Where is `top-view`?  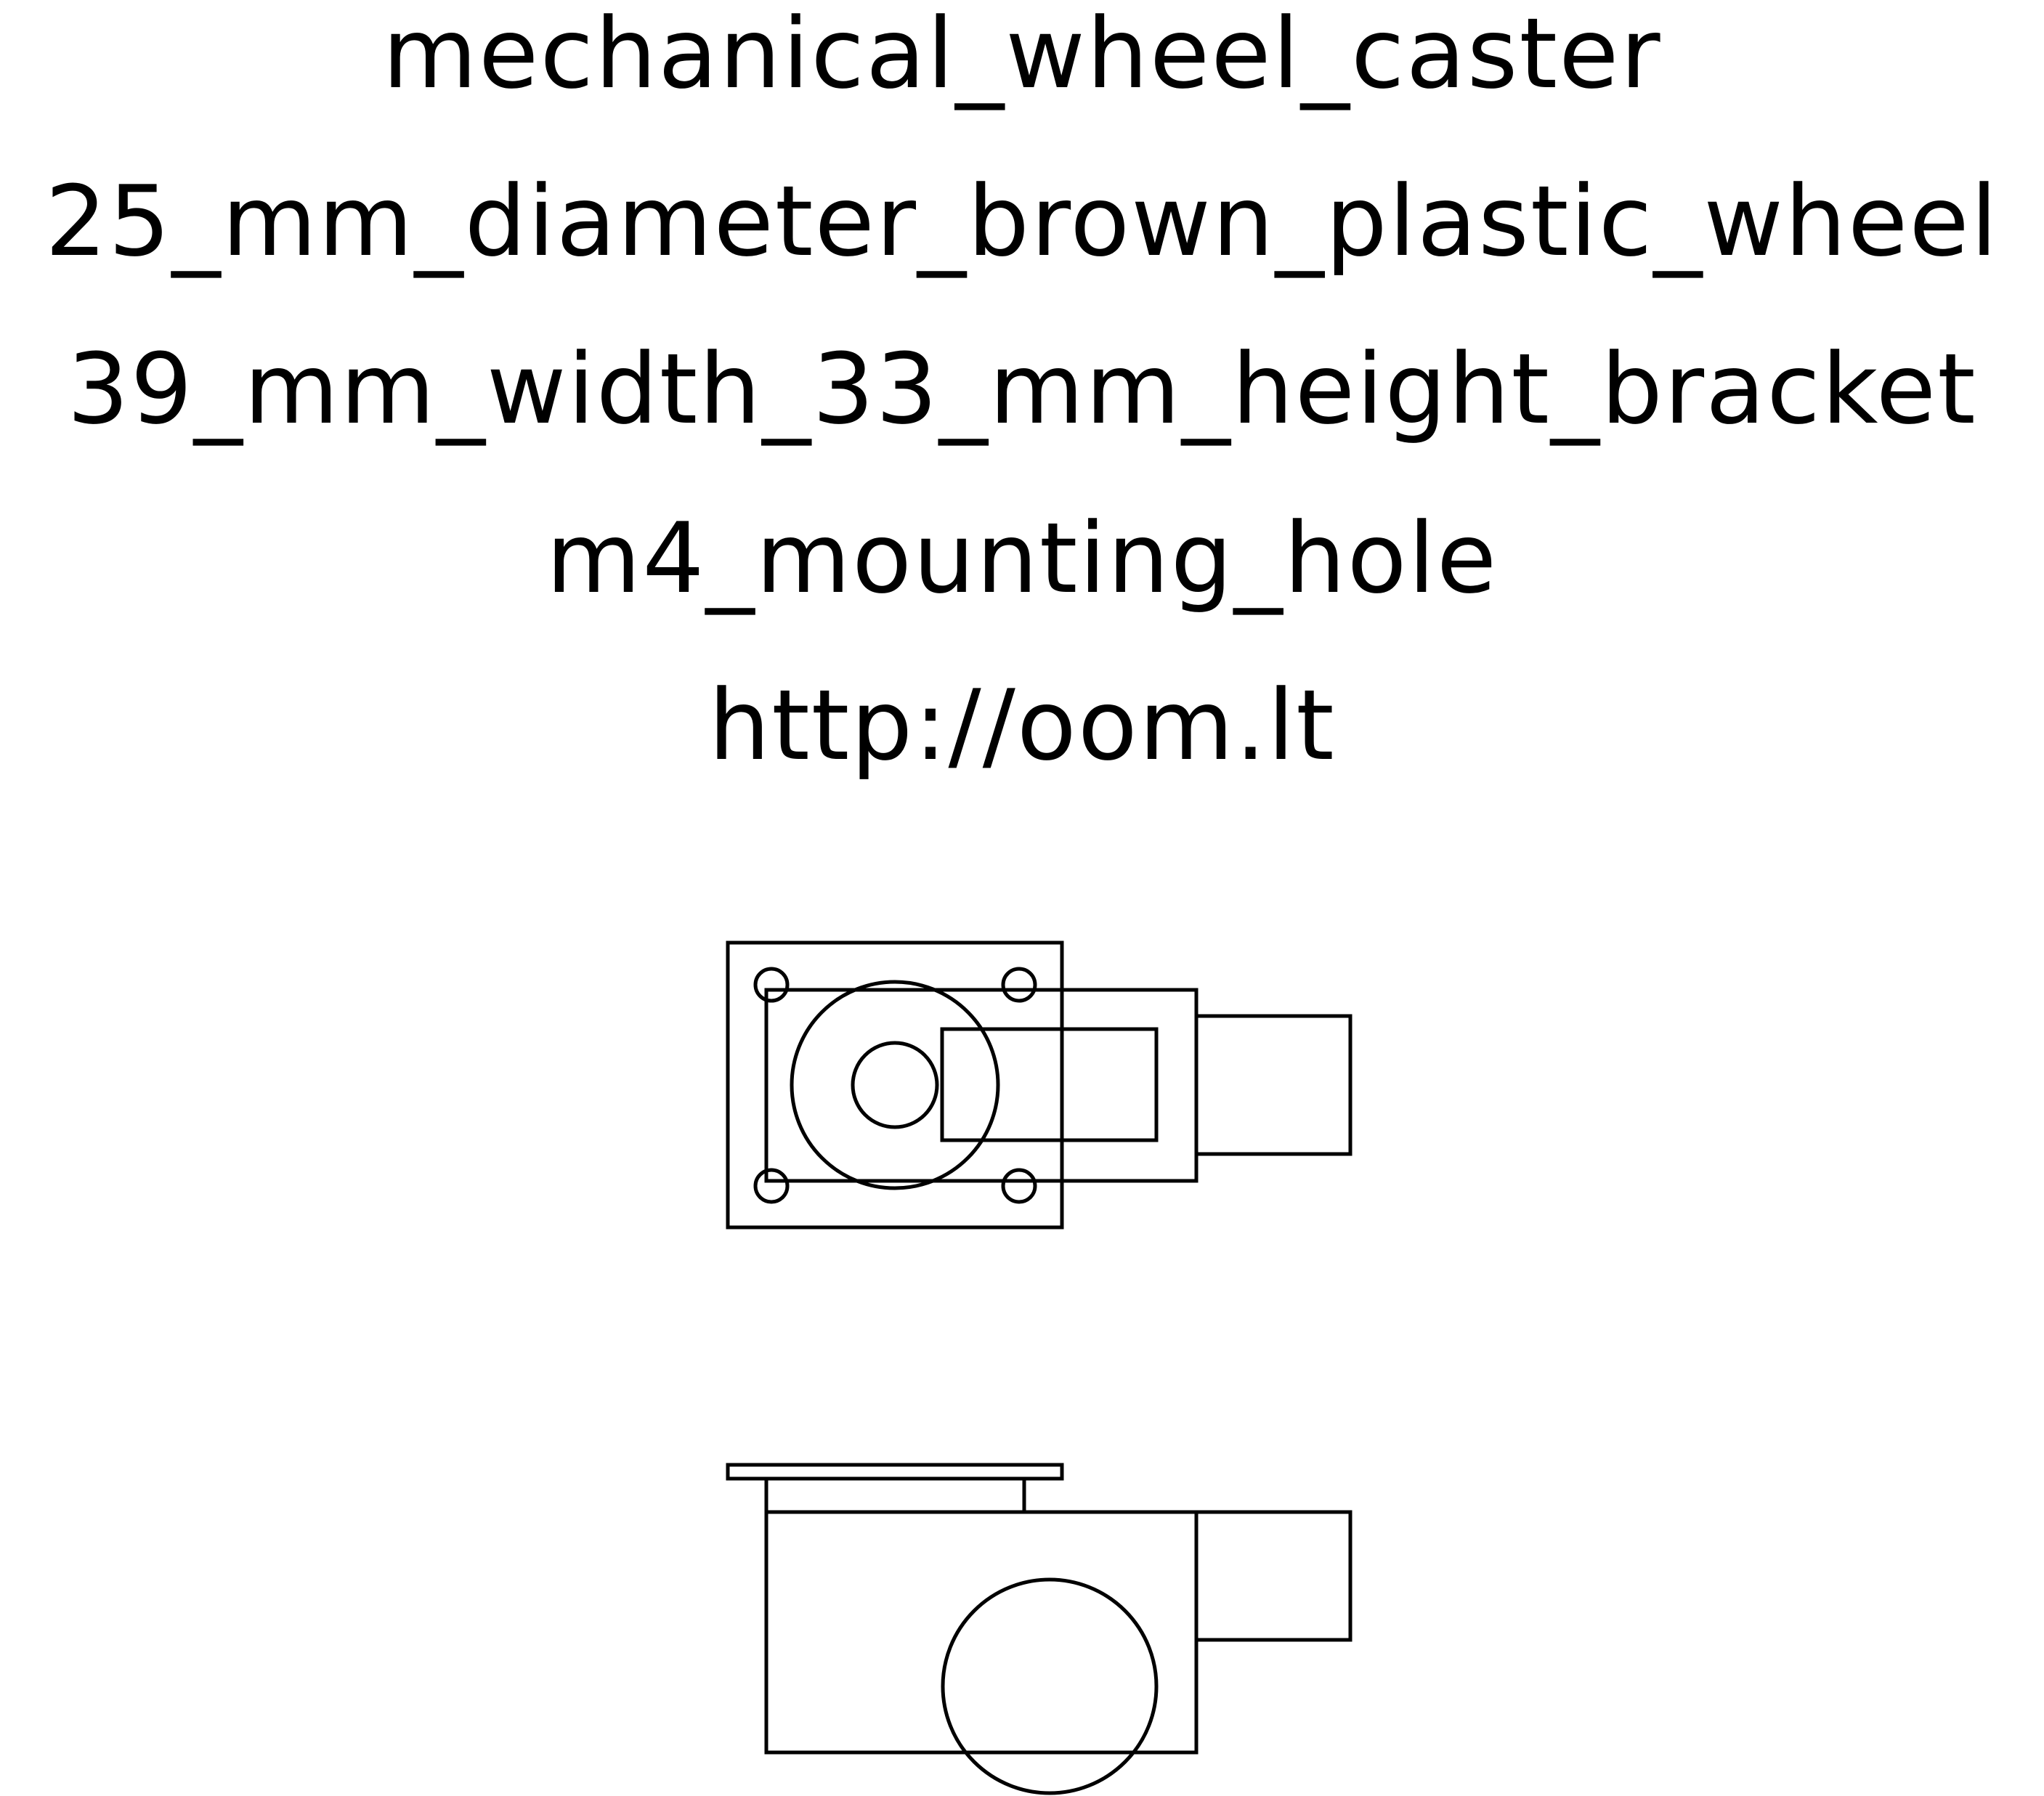
top-view is located at coordinates (1039, 1085).